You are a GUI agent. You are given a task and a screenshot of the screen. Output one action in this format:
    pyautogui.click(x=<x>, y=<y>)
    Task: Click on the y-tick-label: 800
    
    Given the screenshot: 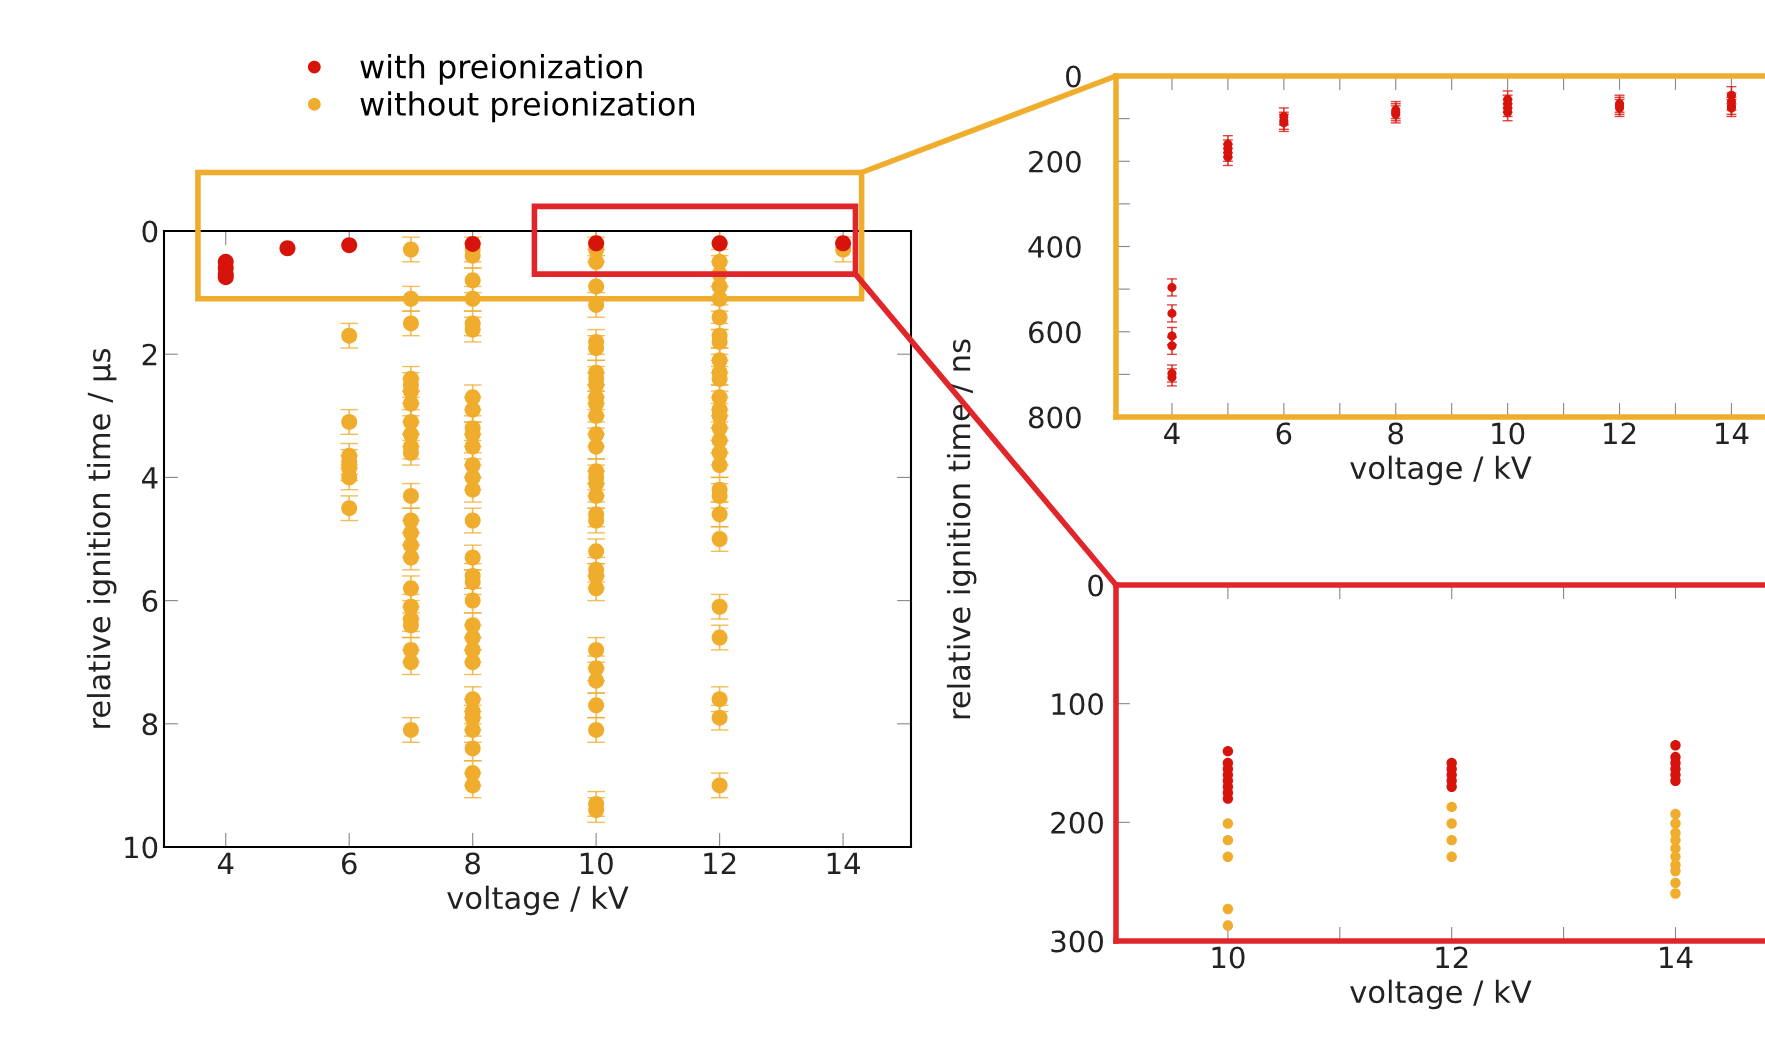 What is the action you would take?
    pyautogui.click(x=1054, y=417)
    